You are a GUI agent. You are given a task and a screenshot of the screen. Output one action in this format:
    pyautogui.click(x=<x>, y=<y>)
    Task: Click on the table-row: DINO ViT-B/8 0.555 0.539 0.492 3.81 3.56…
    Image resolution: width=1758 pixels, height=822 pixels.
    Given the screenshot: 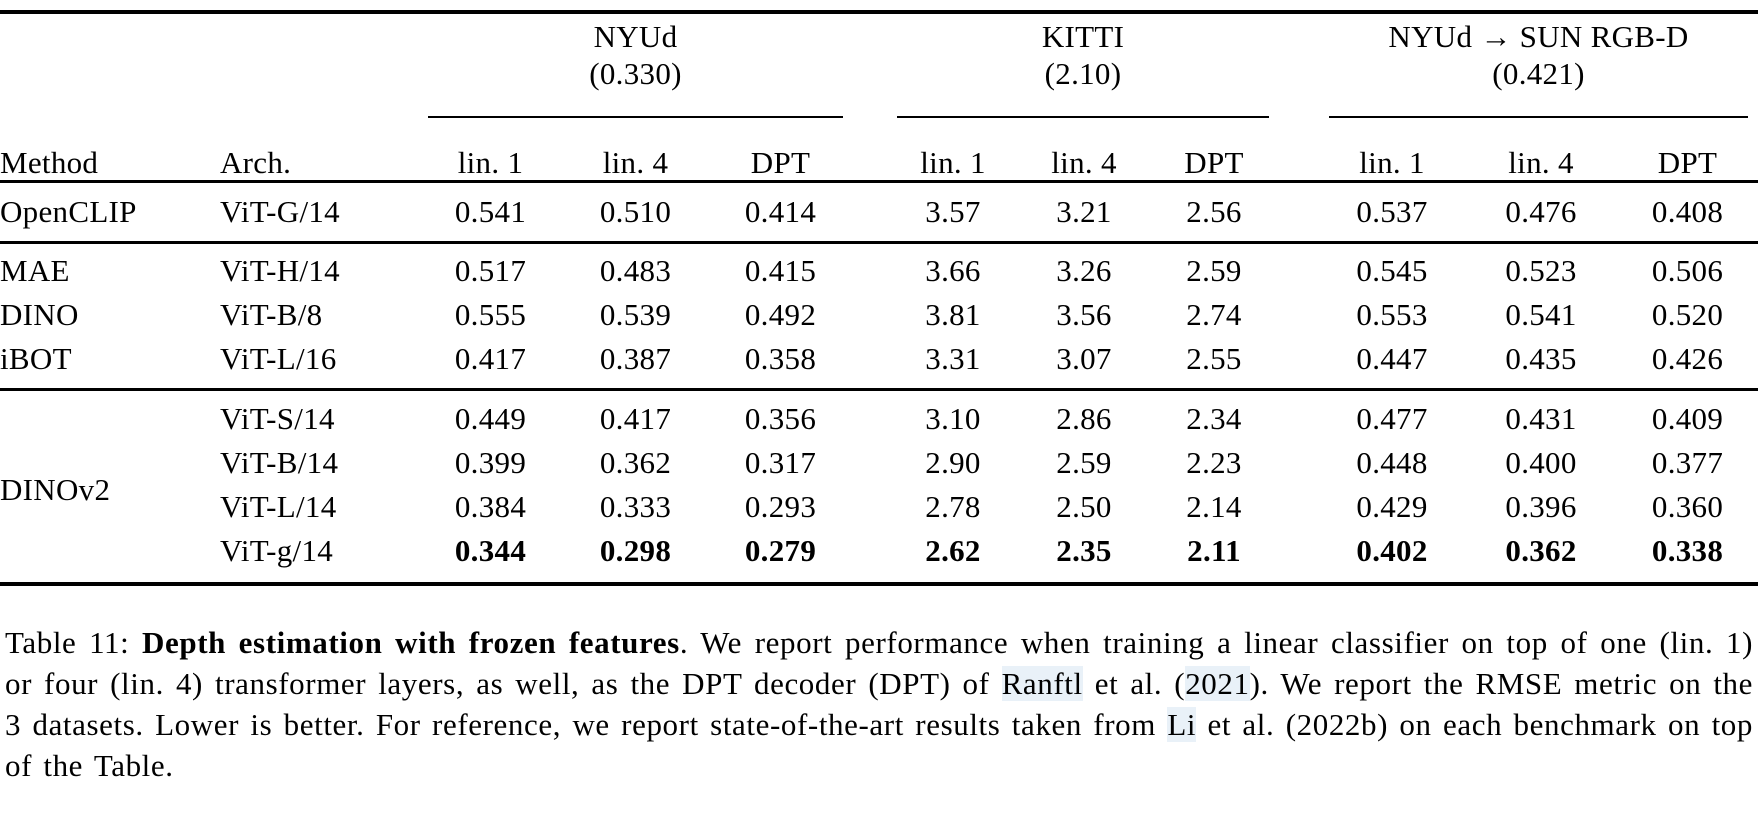 What is the action you would take?
    pyautogui.click(x=879, y=315)
    